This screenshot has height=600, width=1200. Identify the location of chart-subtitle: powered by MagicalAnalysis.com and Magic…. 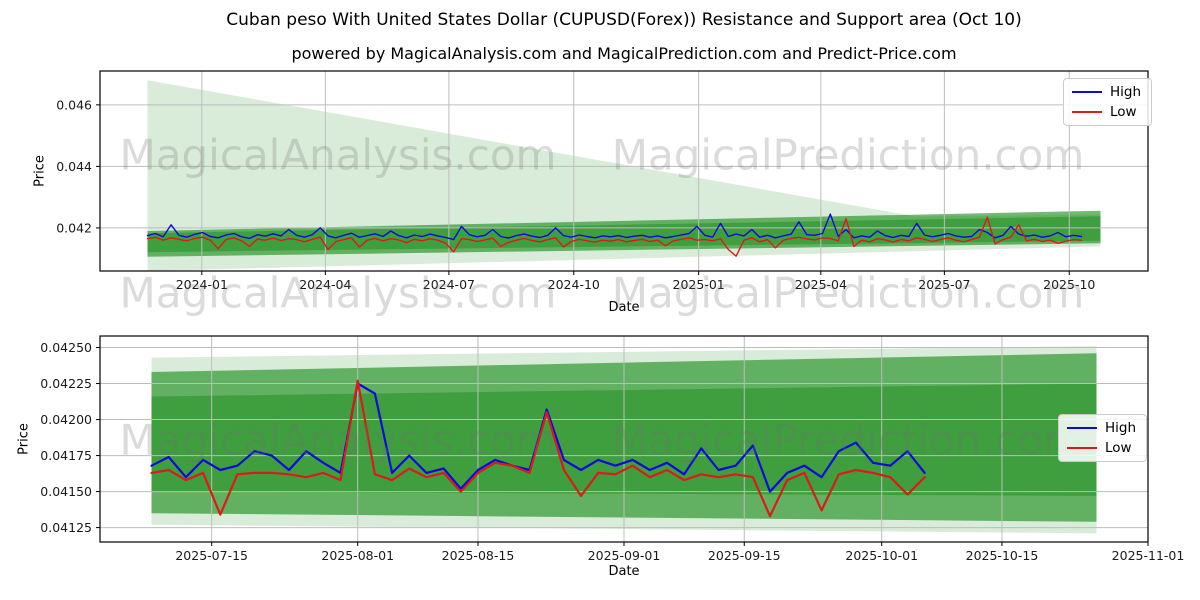
(624, 53).